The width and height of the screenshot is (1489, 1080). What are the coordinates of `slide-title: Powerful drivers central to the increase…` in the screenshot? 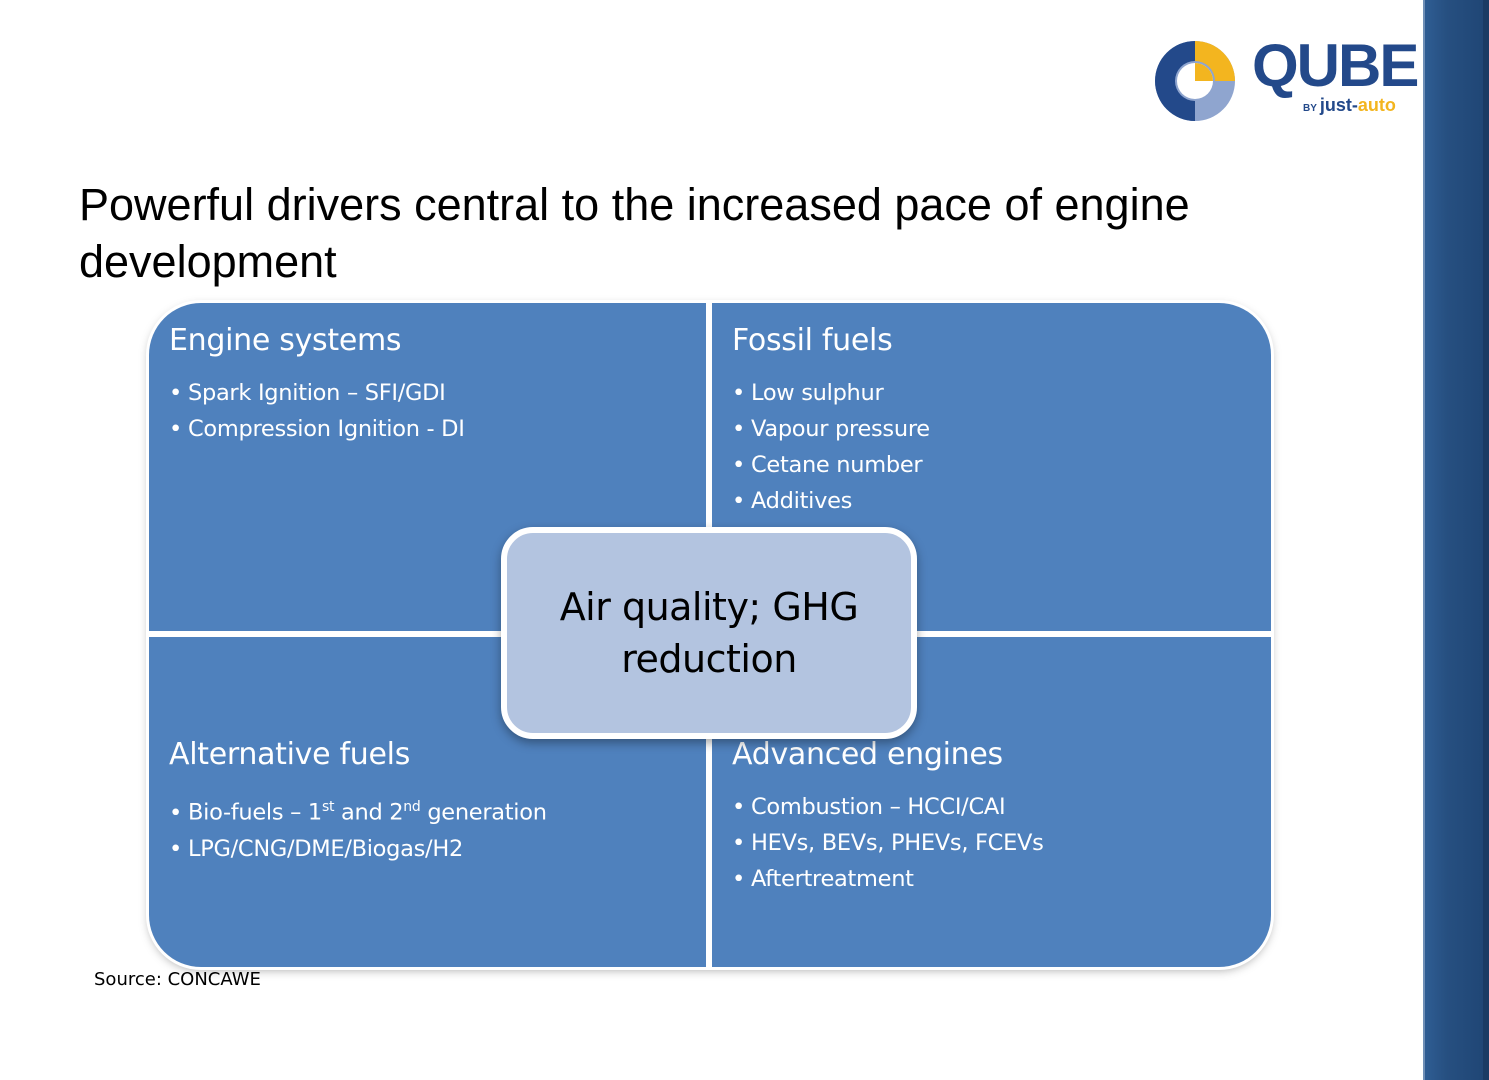 It's located at (634, 233).